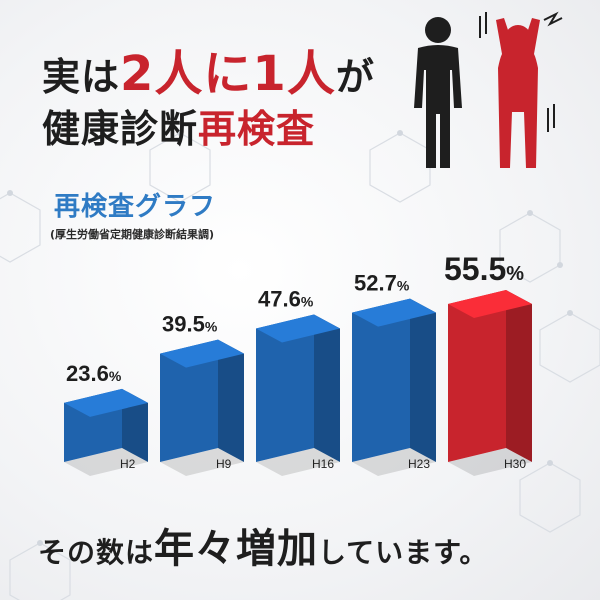 The height and width of the screenshot is (600, 600). What do you see at coordinates (438, 92) in the screenshot?
I see `calm-person-icon` at bounding box center [438, 92].